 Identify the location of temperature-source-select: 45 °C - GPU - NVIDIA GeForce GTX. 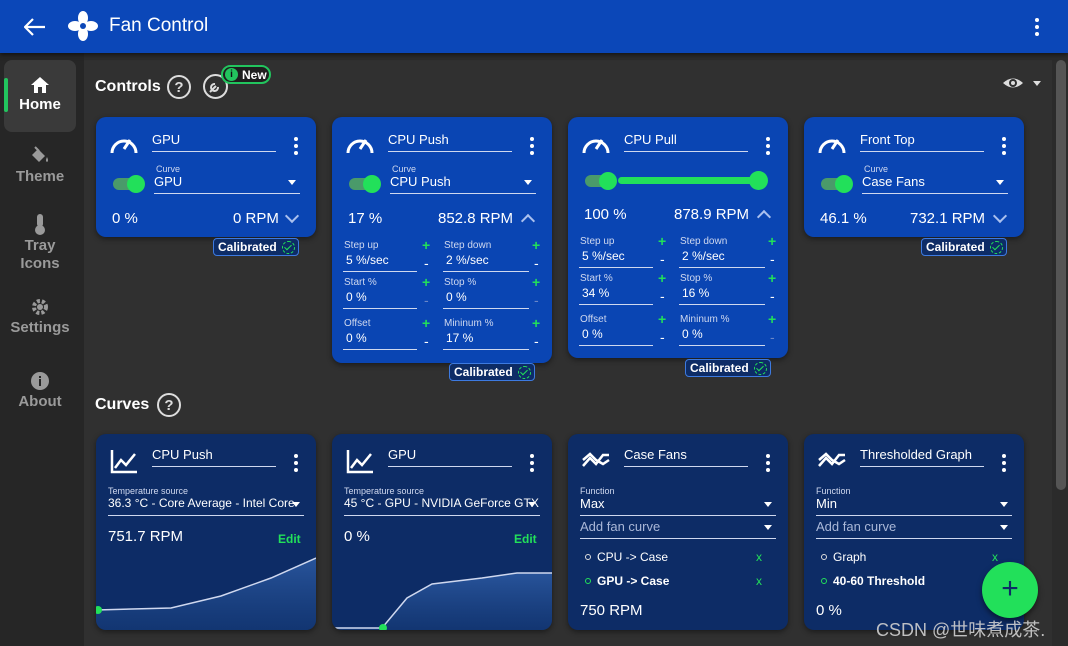
(442, 506).